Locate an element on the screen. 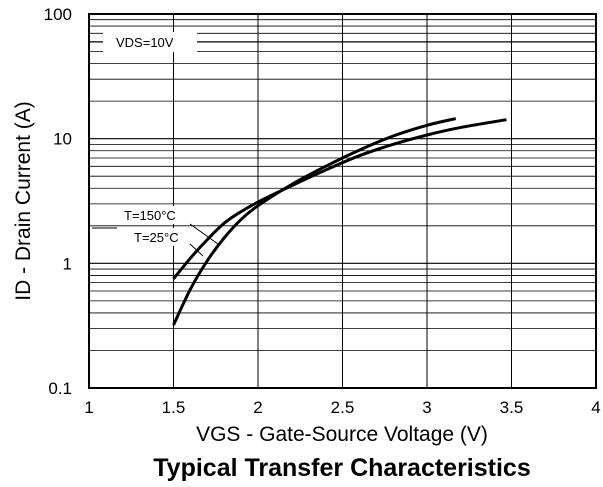 The height and width of the screenshot is (487, 603). x-tick-labels: 1 1.5 2 2.5 3 3.5 4 is located at coordinates (342, 407).